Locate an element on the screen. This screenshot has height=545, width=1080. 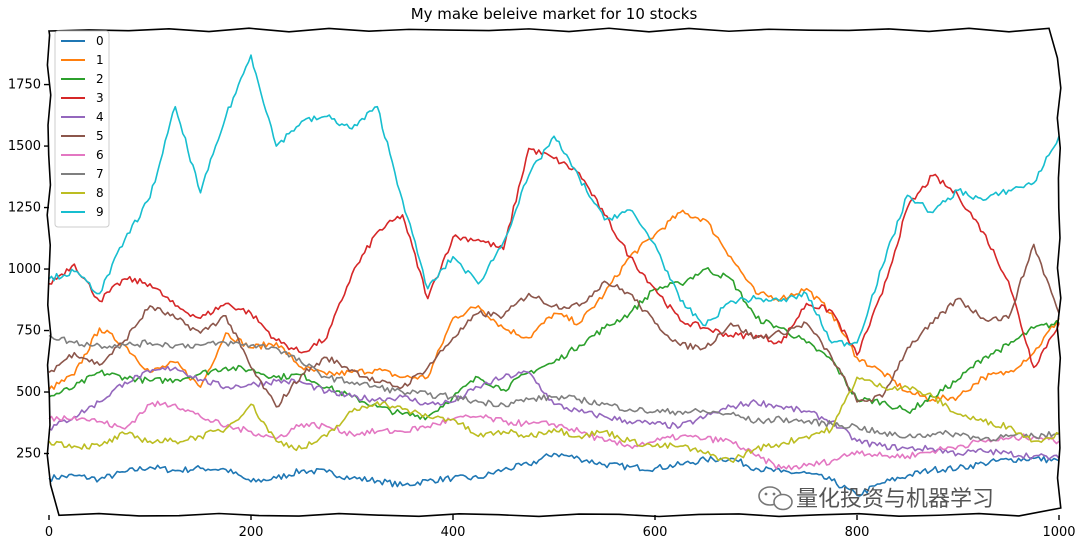
legend-label-1: 1 is located at coordinates (100, 60).